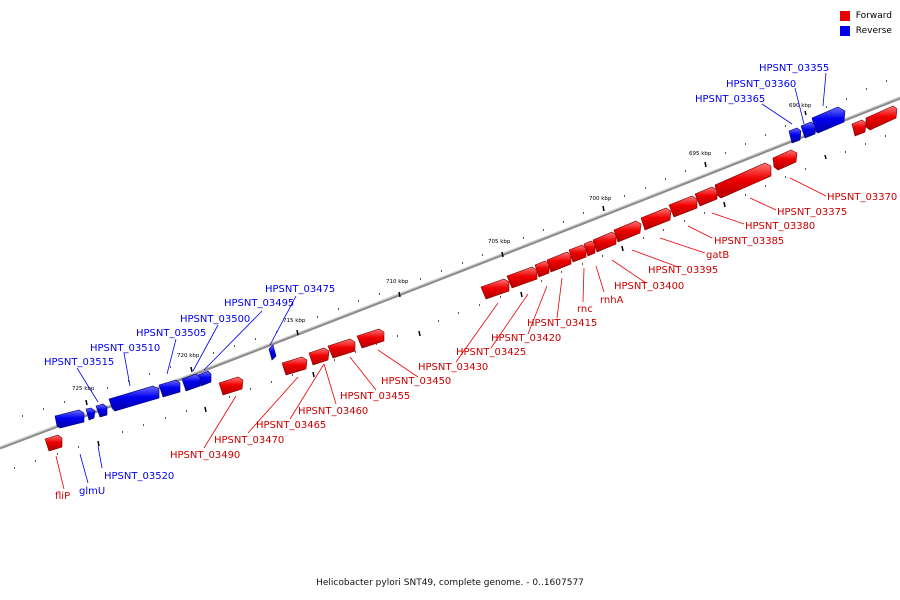 This screenshot has width=900, height=600. I want to click on gene-label-HPSNT_03455: HPSNT_03455, so click(375, 396).